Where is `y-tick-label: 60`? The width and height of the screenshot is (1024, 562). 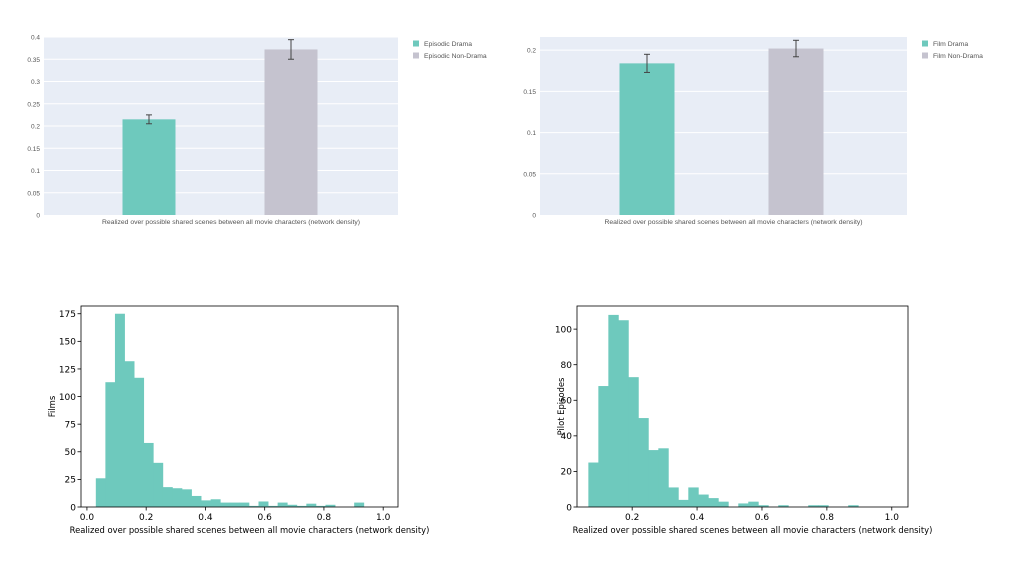
y-tick-label: 60 is located at coordinates (567, 402).